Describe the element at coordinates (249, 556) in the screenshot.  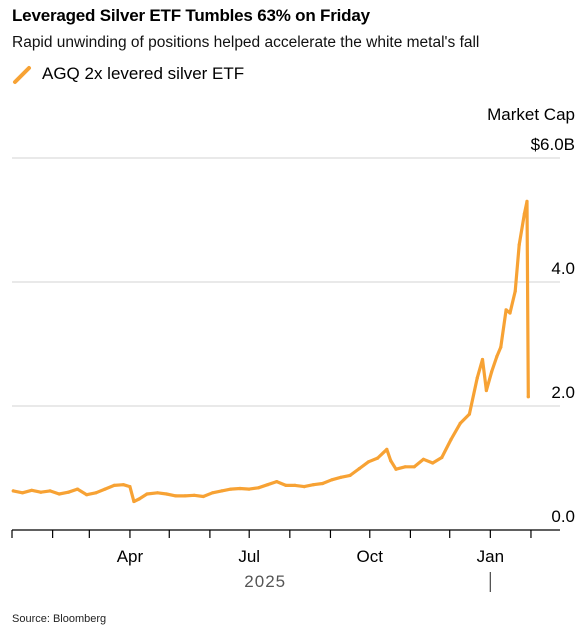
I see `x-tick-label: Jul` at that location.